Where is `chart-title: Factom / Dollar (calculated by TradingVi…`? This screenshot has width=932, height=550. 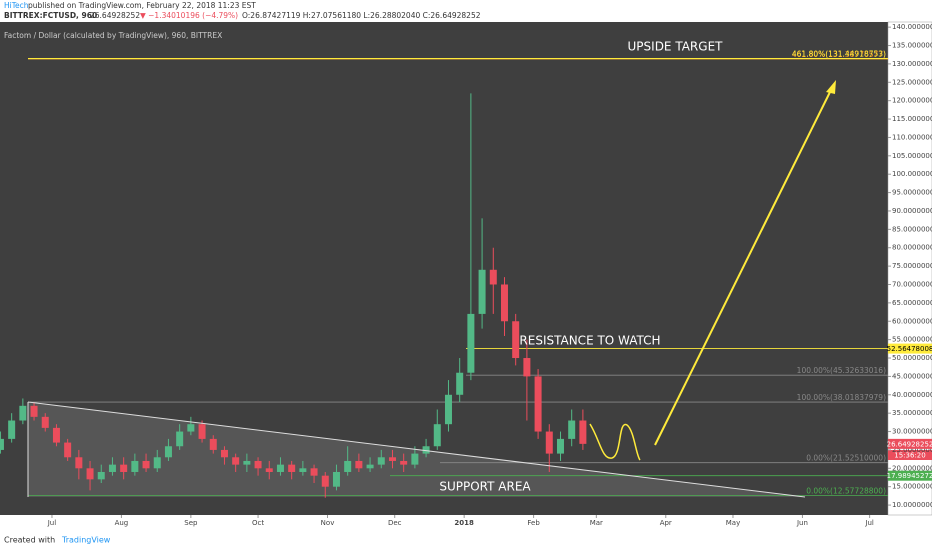
chart-title: Factom / Dollar (calculated by TradingVi… is located at coordinates (113, 35).